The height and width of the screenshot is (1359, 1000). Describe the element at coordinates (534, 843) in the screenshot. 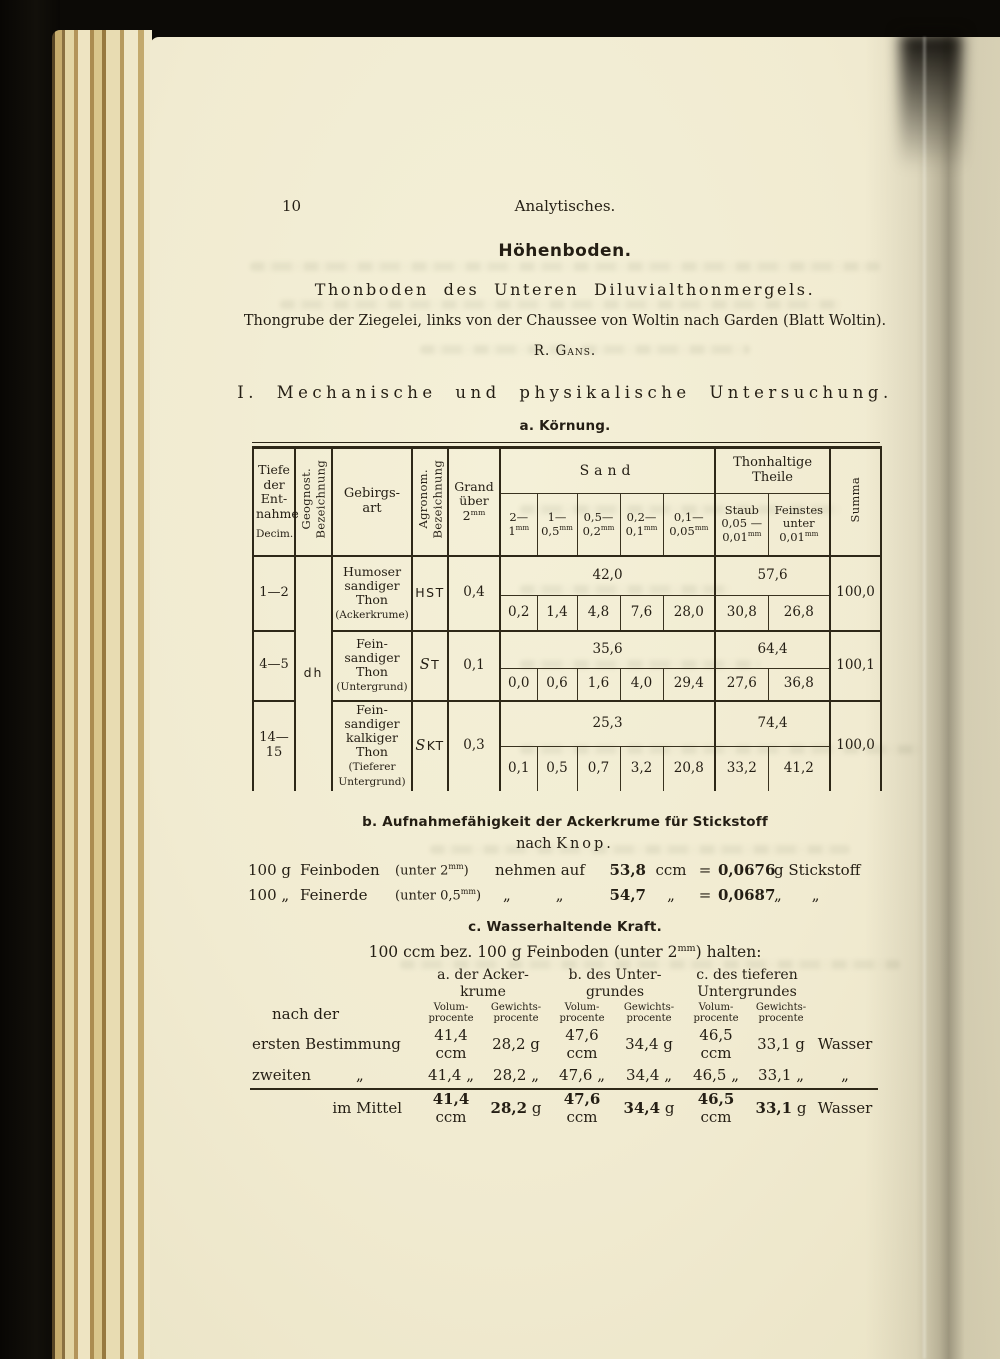

I see `subheading-prefix: nach` at that location.